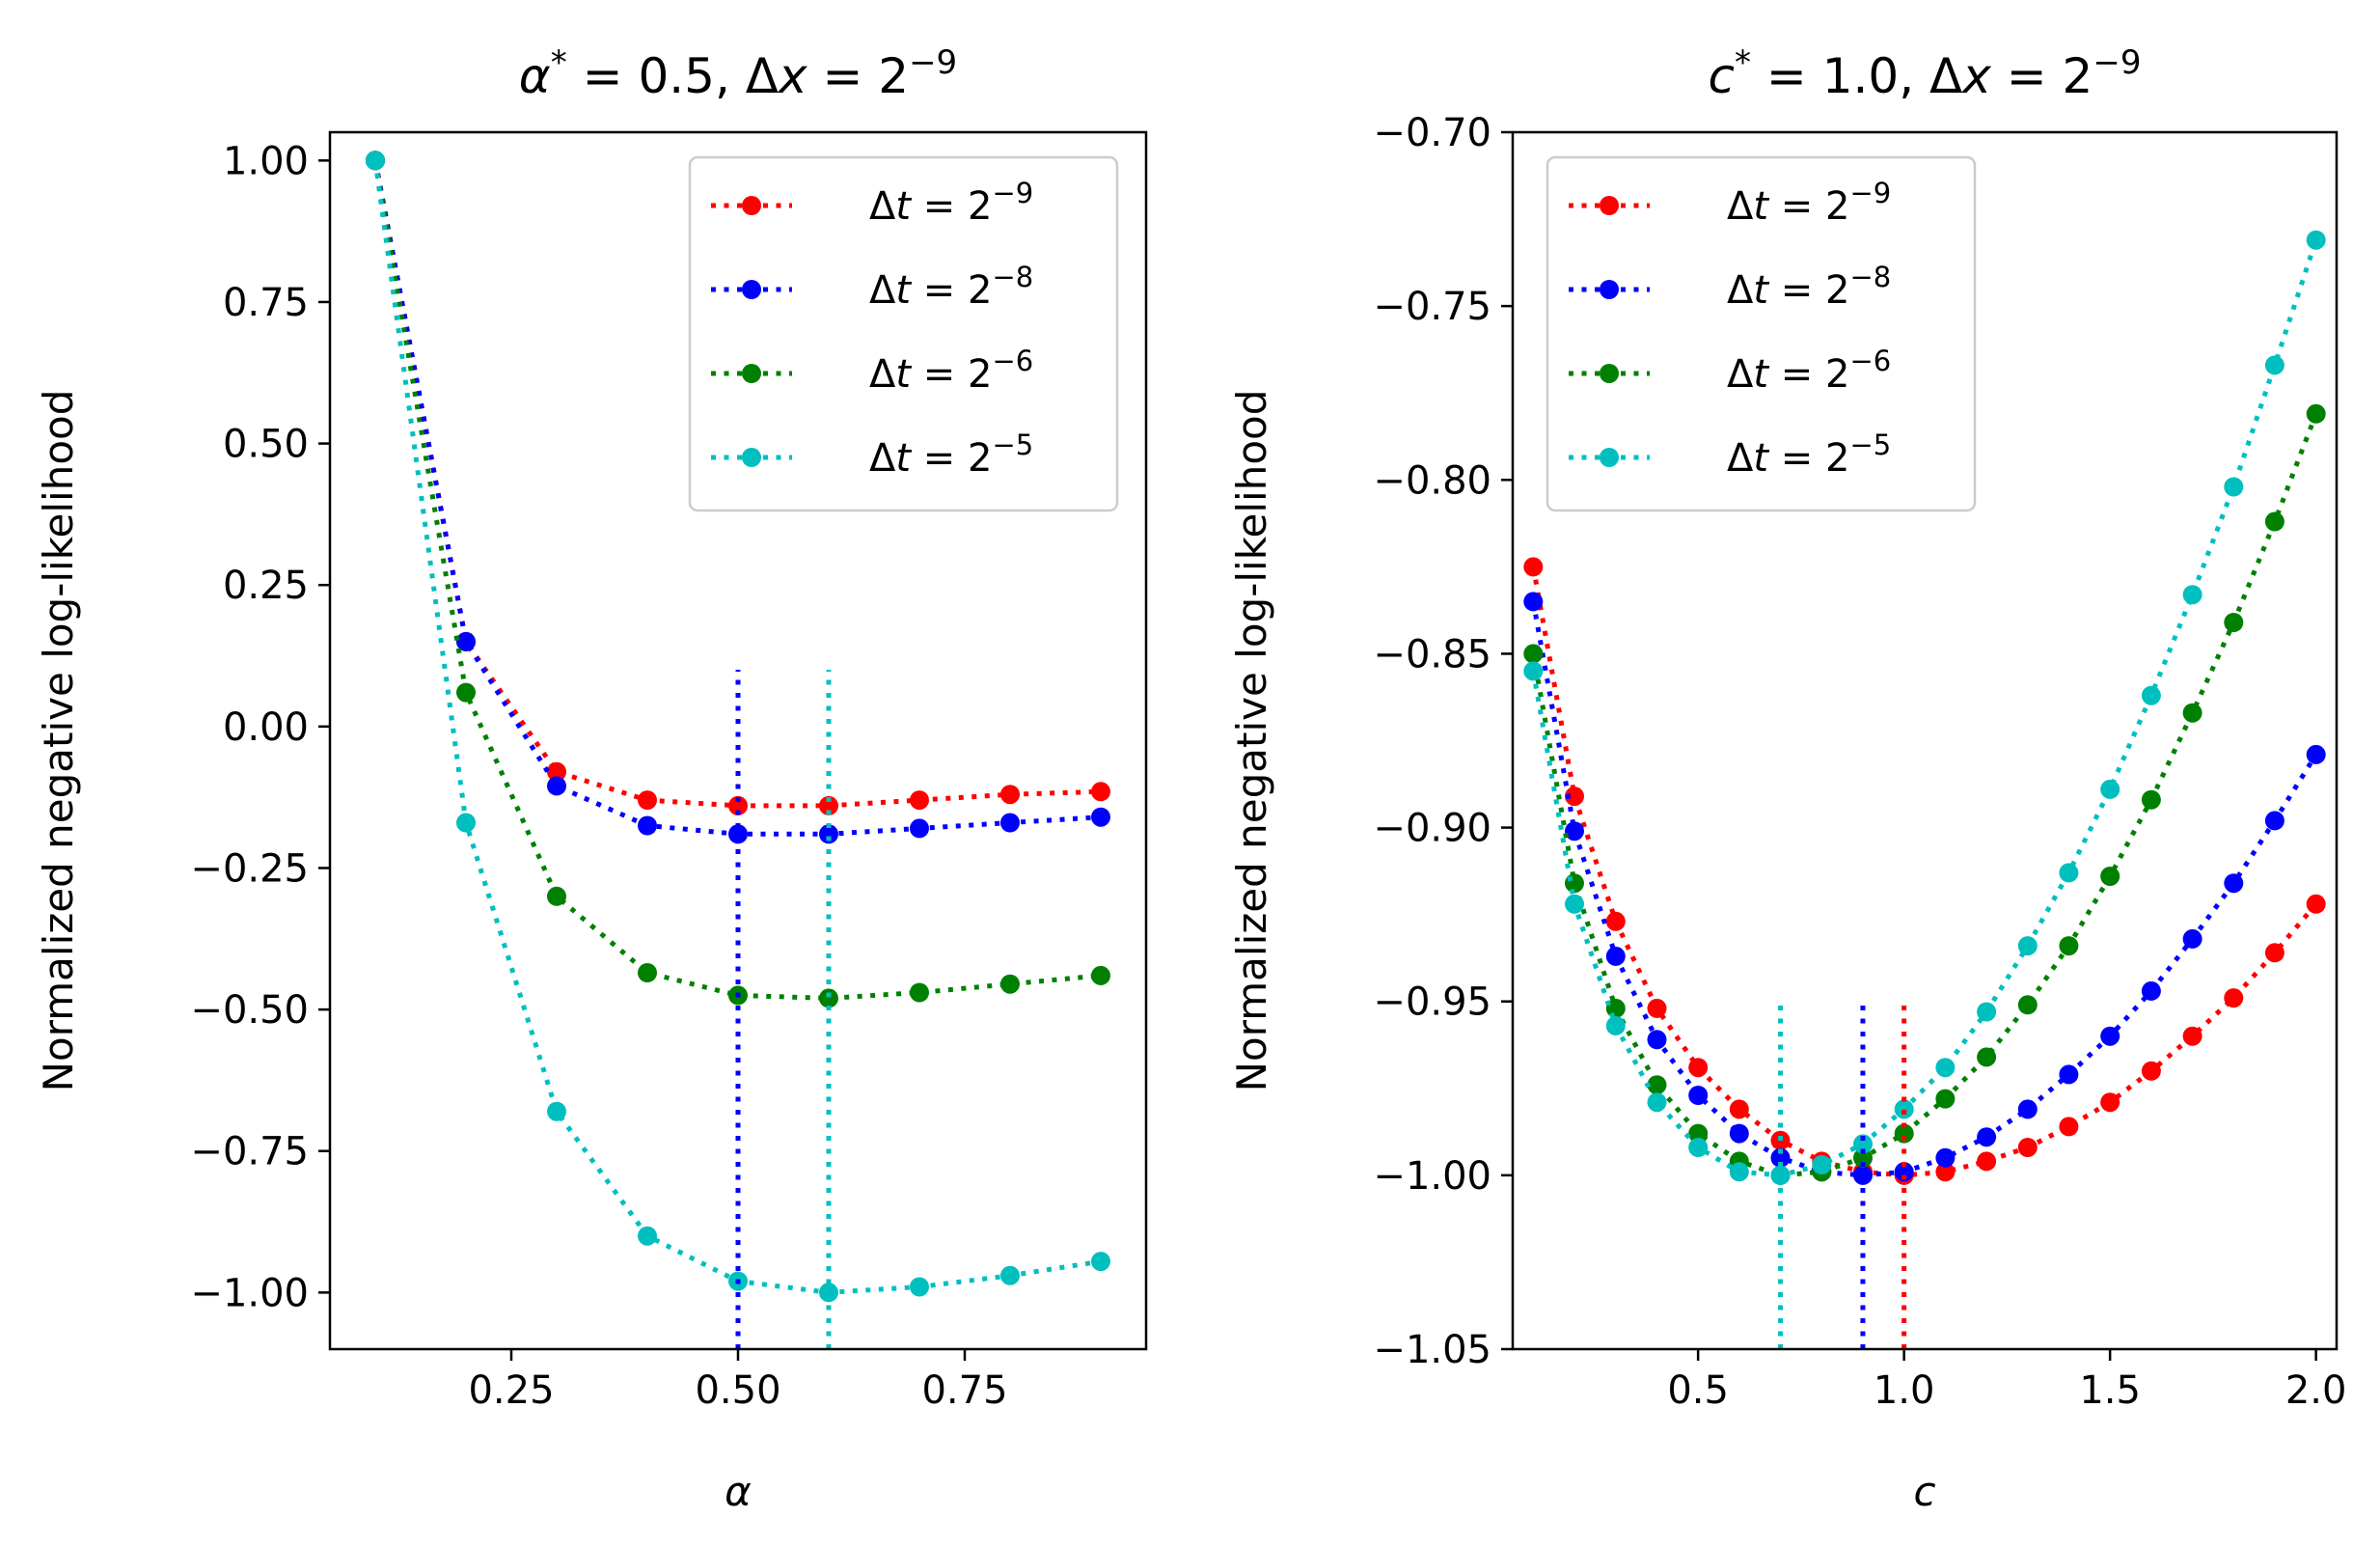 This screenshot has width=2380, height=1546. What do you see at coordinates (1432, 481) in the screenshot?
I see `y-tick-label: −0.80` at bounding box center [1432, 481].